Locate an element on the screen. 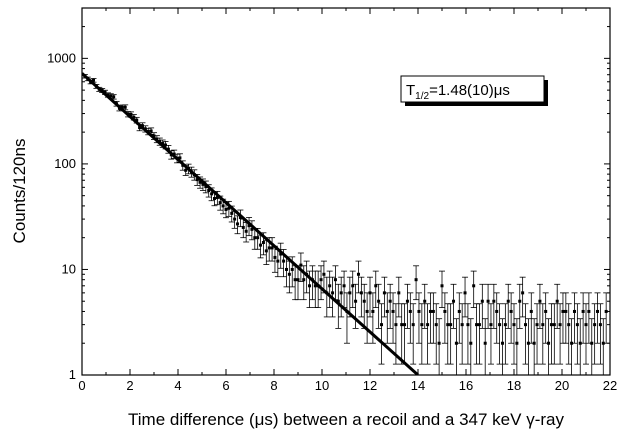  annotation-rest: =1.48(10)μs is located at coordinates (469, 90).